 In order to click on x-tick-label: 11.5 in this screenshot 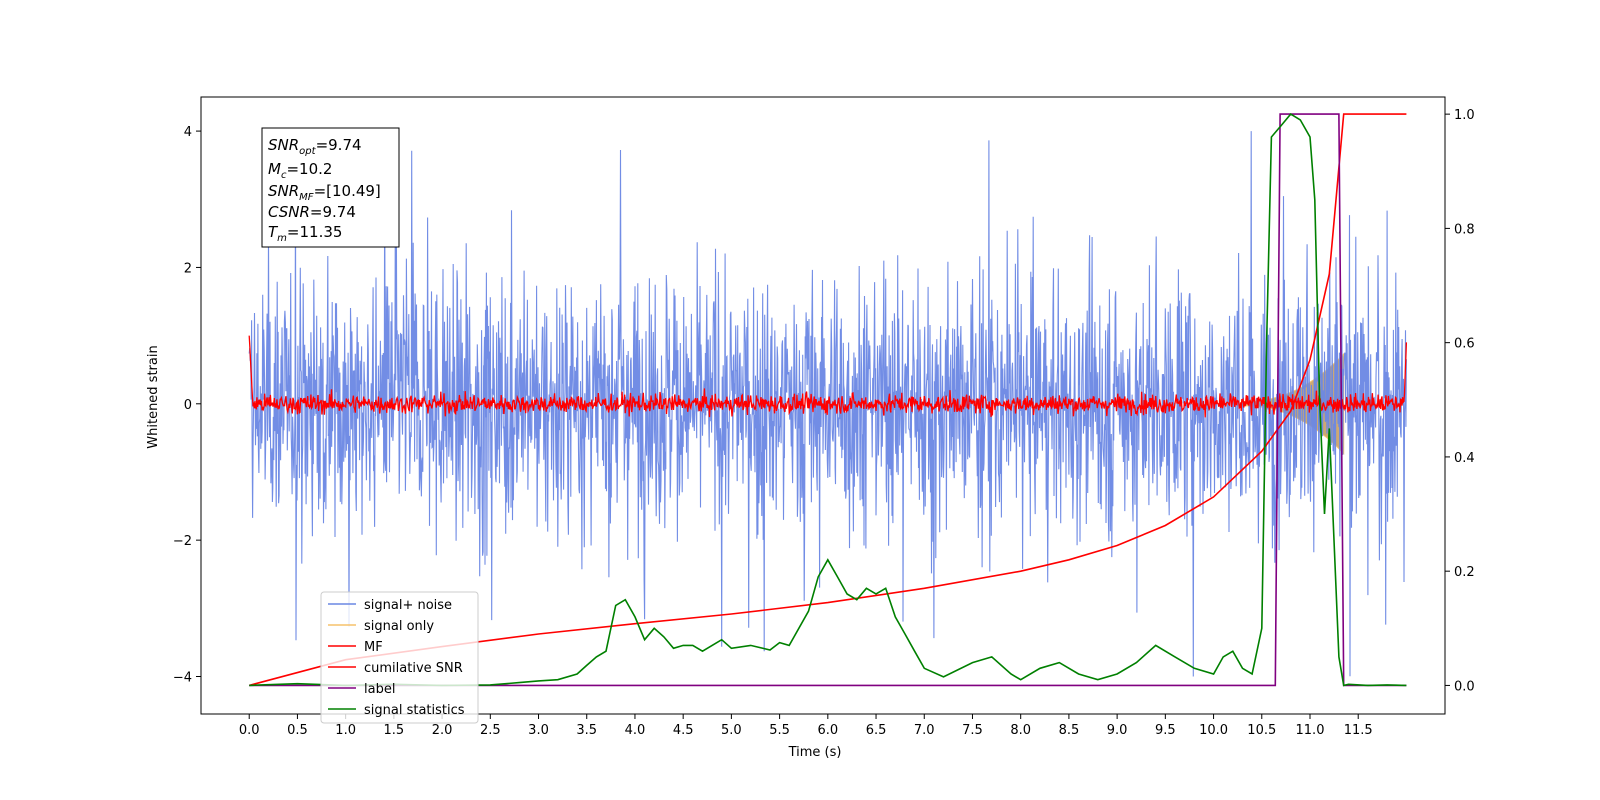, I will do `click(1358, 730)`.